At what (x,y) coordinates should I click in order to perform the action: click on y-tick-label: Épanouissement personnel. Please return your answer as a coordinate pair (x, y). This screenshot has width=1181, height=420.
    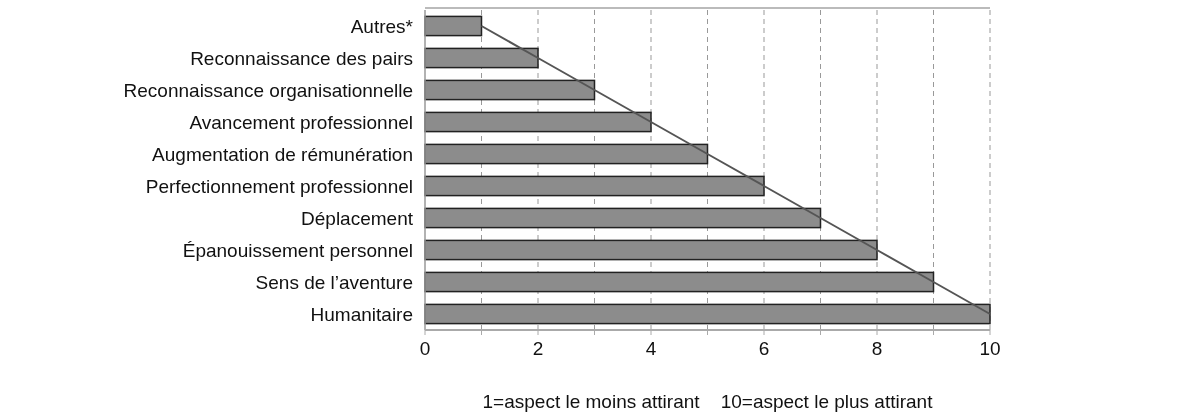
    Looking at the image, I should click on (297, 250).